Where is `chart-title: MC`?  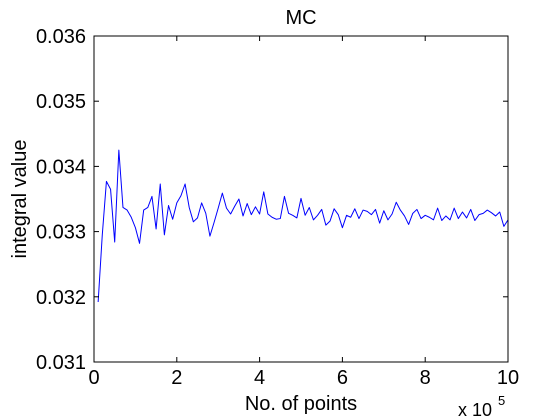
chart-title: MC is located at coordinates (300, 18).